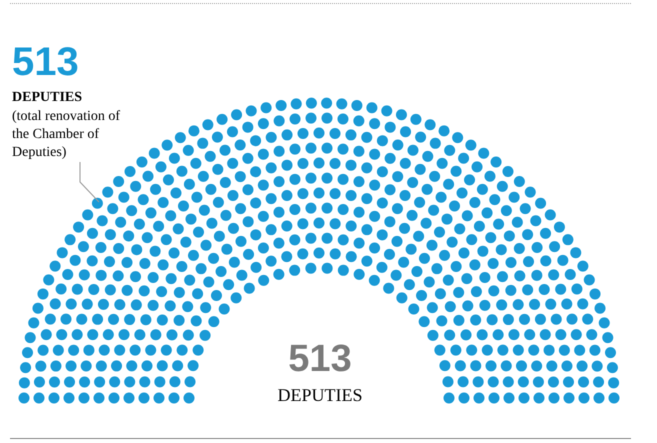 The height and width of the screenshot is (443, 657). Describe the element at coordinates (47, 98) in the screenshot. I see `text: DEPUTIES` at that location.